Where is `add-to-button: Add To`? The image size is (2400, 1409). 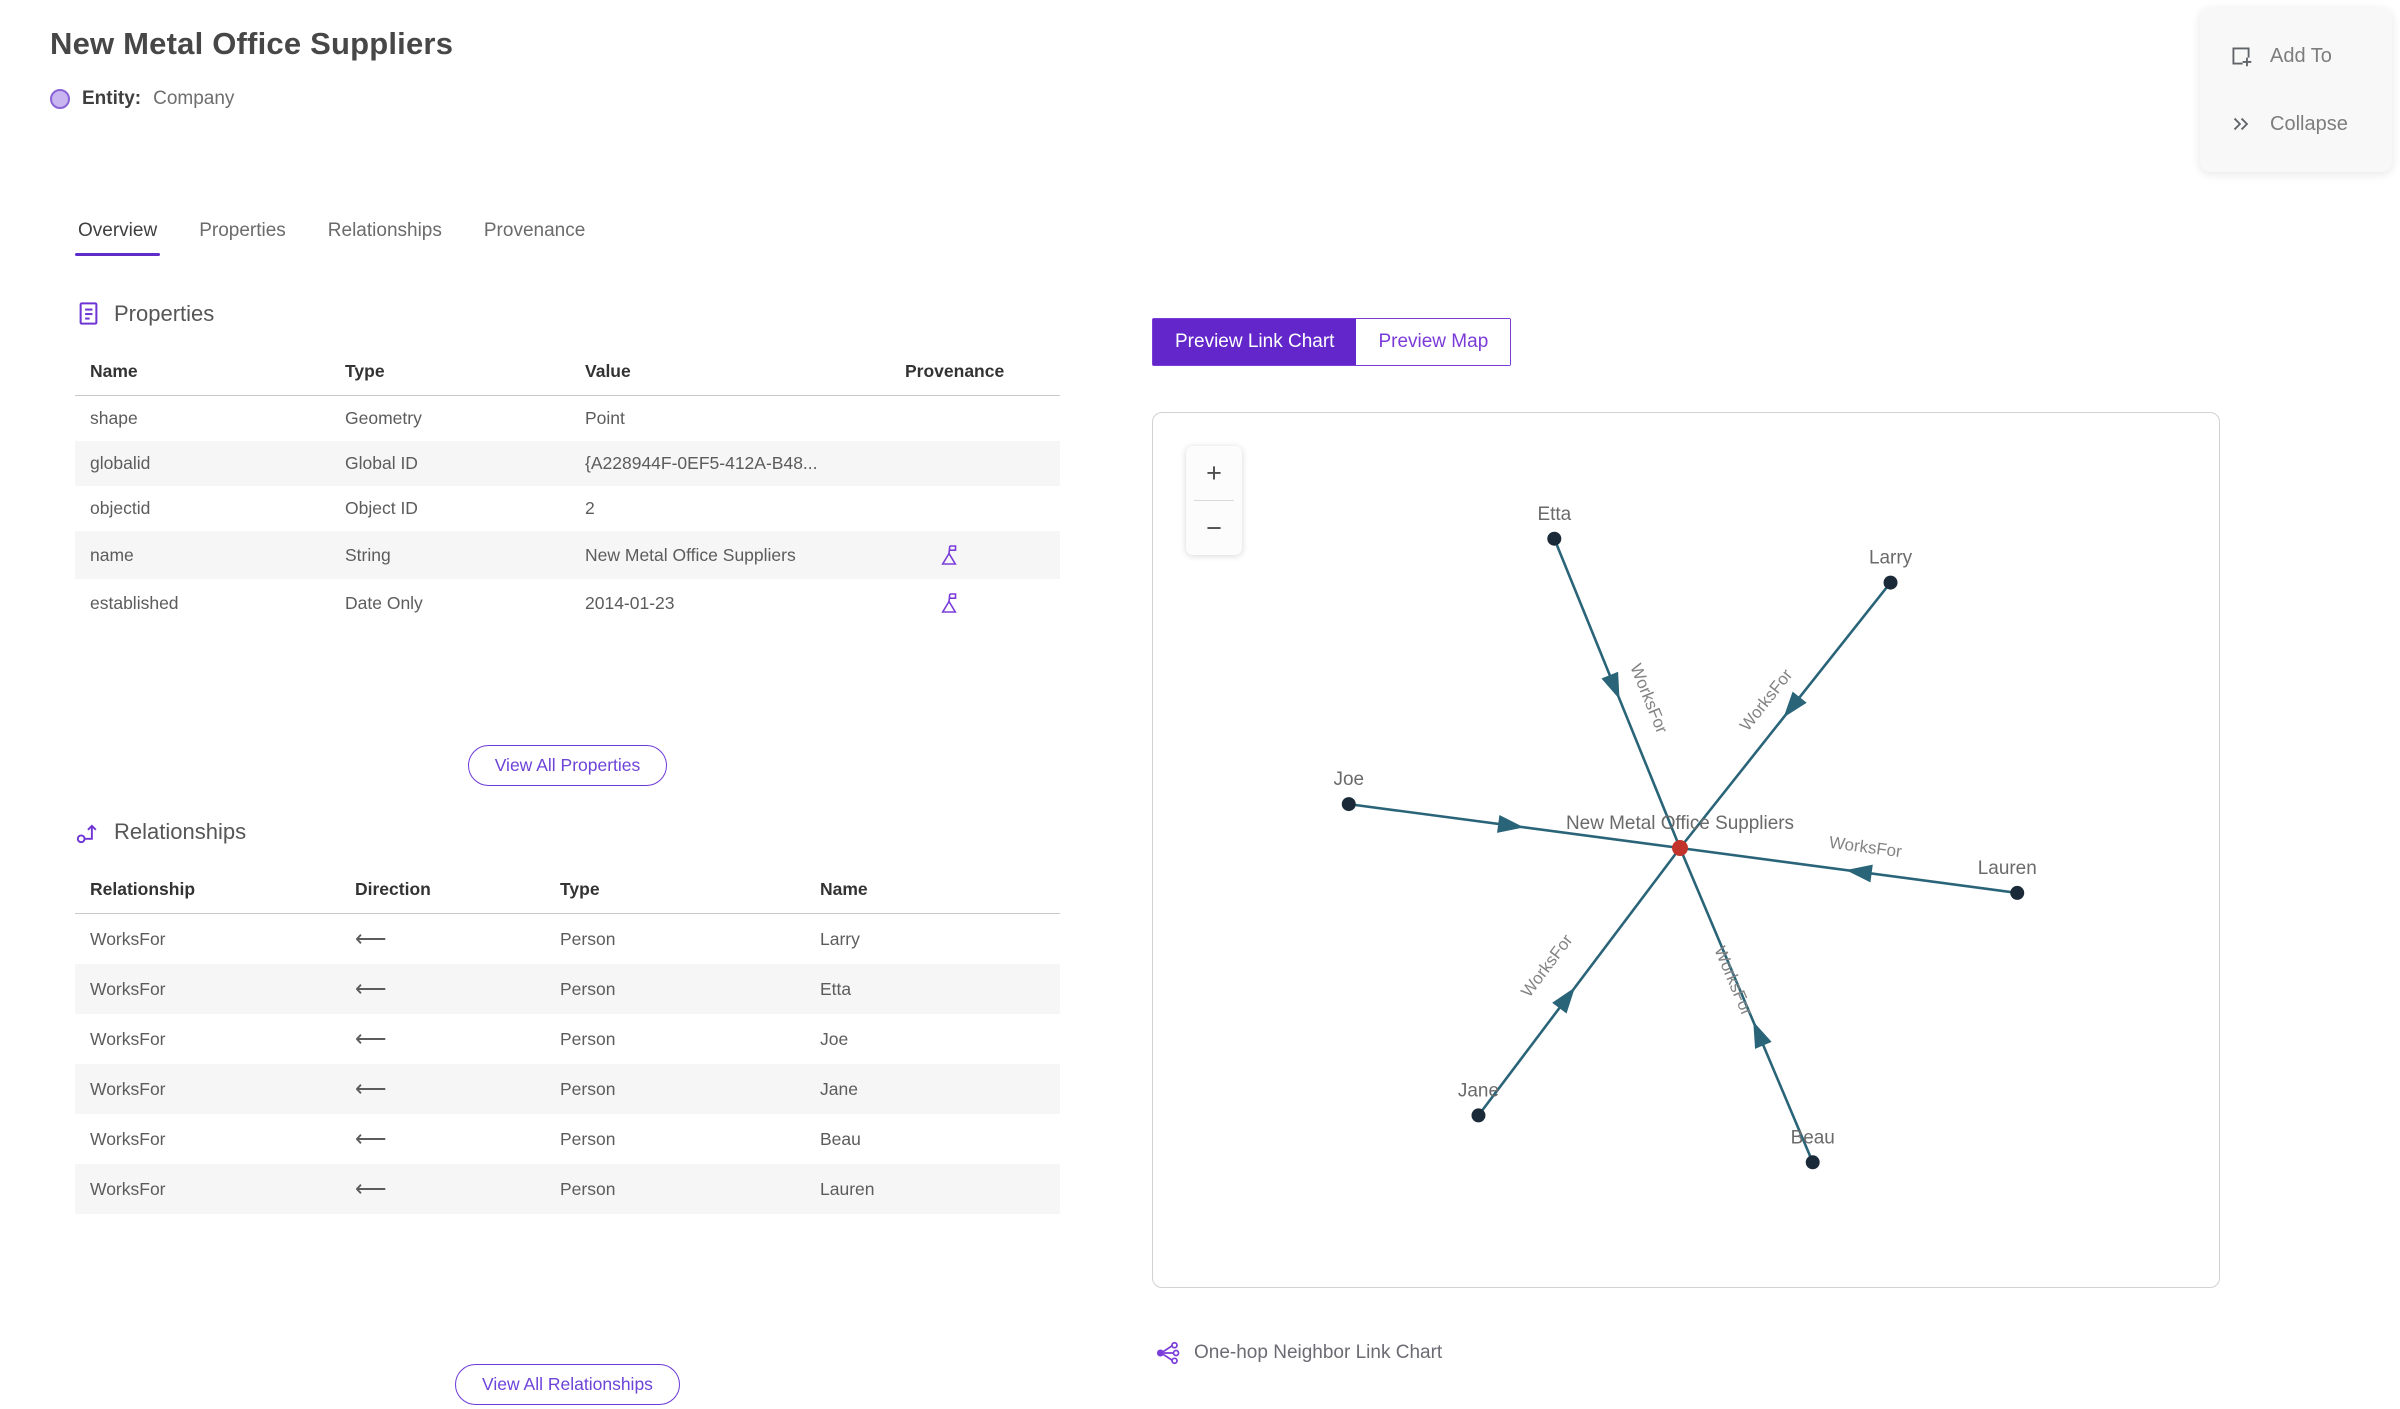
add-to-button: Add To is located at coordinates (2296, 56).